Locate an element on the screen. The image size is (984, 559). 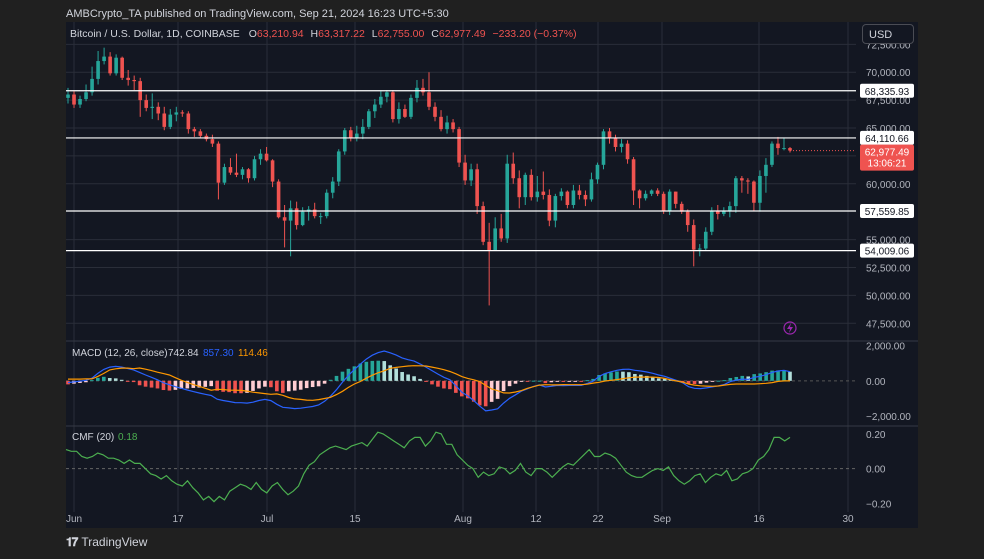
macd-tick-label: −2,000.00 is located at coordinates (888, 417).